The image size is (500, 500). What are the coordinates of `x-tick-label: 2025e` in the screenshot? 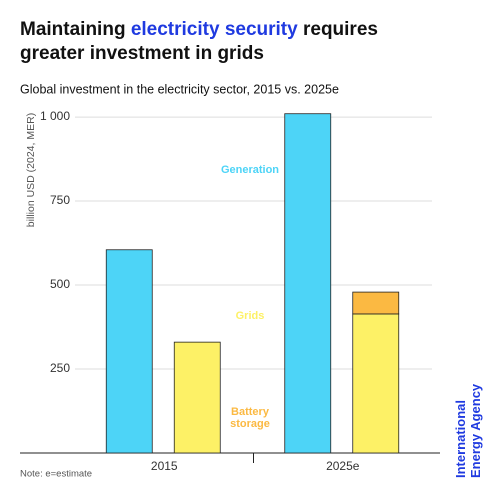 It's located at (343, 466).